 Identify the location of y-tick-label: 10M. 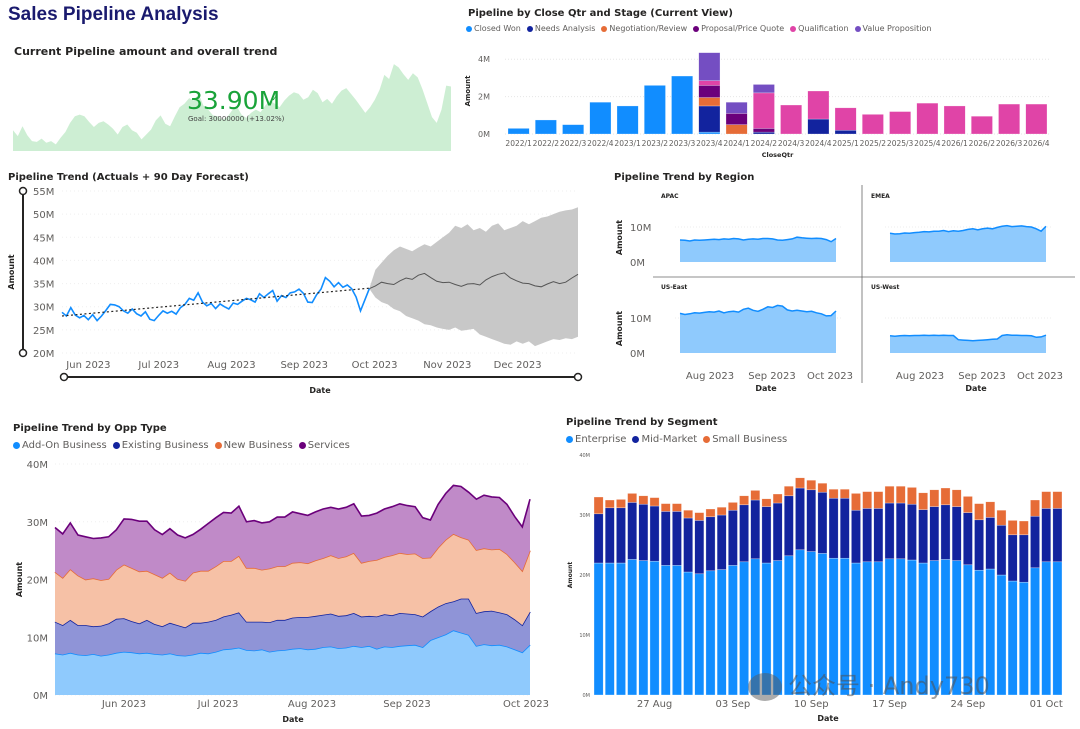
(37, 638).